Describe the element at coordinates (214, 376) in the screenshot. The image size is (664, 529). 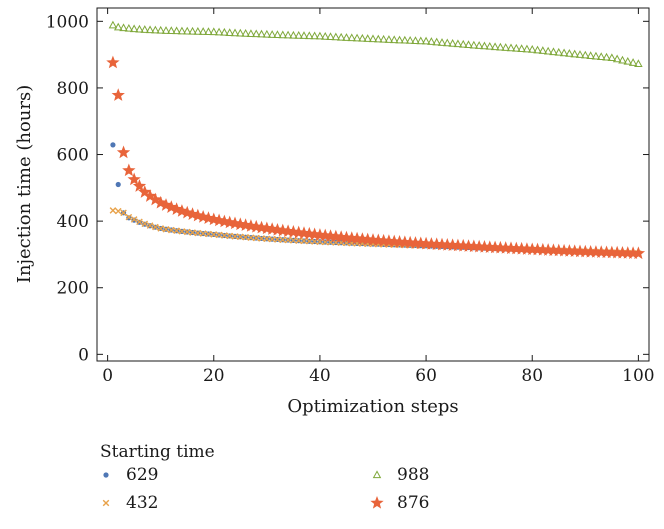
I see `x-tick-label: 20` at that location.